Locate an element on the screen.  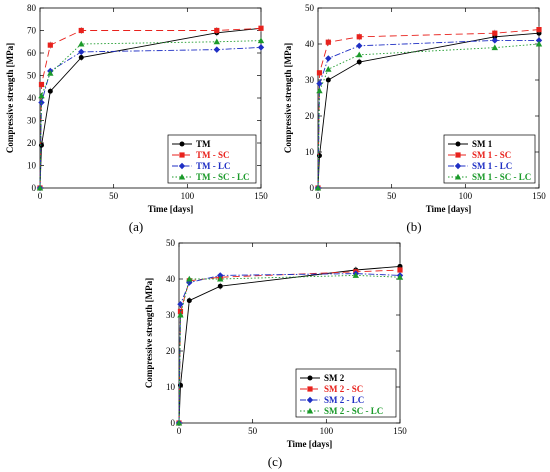
legend-label-1: SM 1 is located at coordinates (482, 144).